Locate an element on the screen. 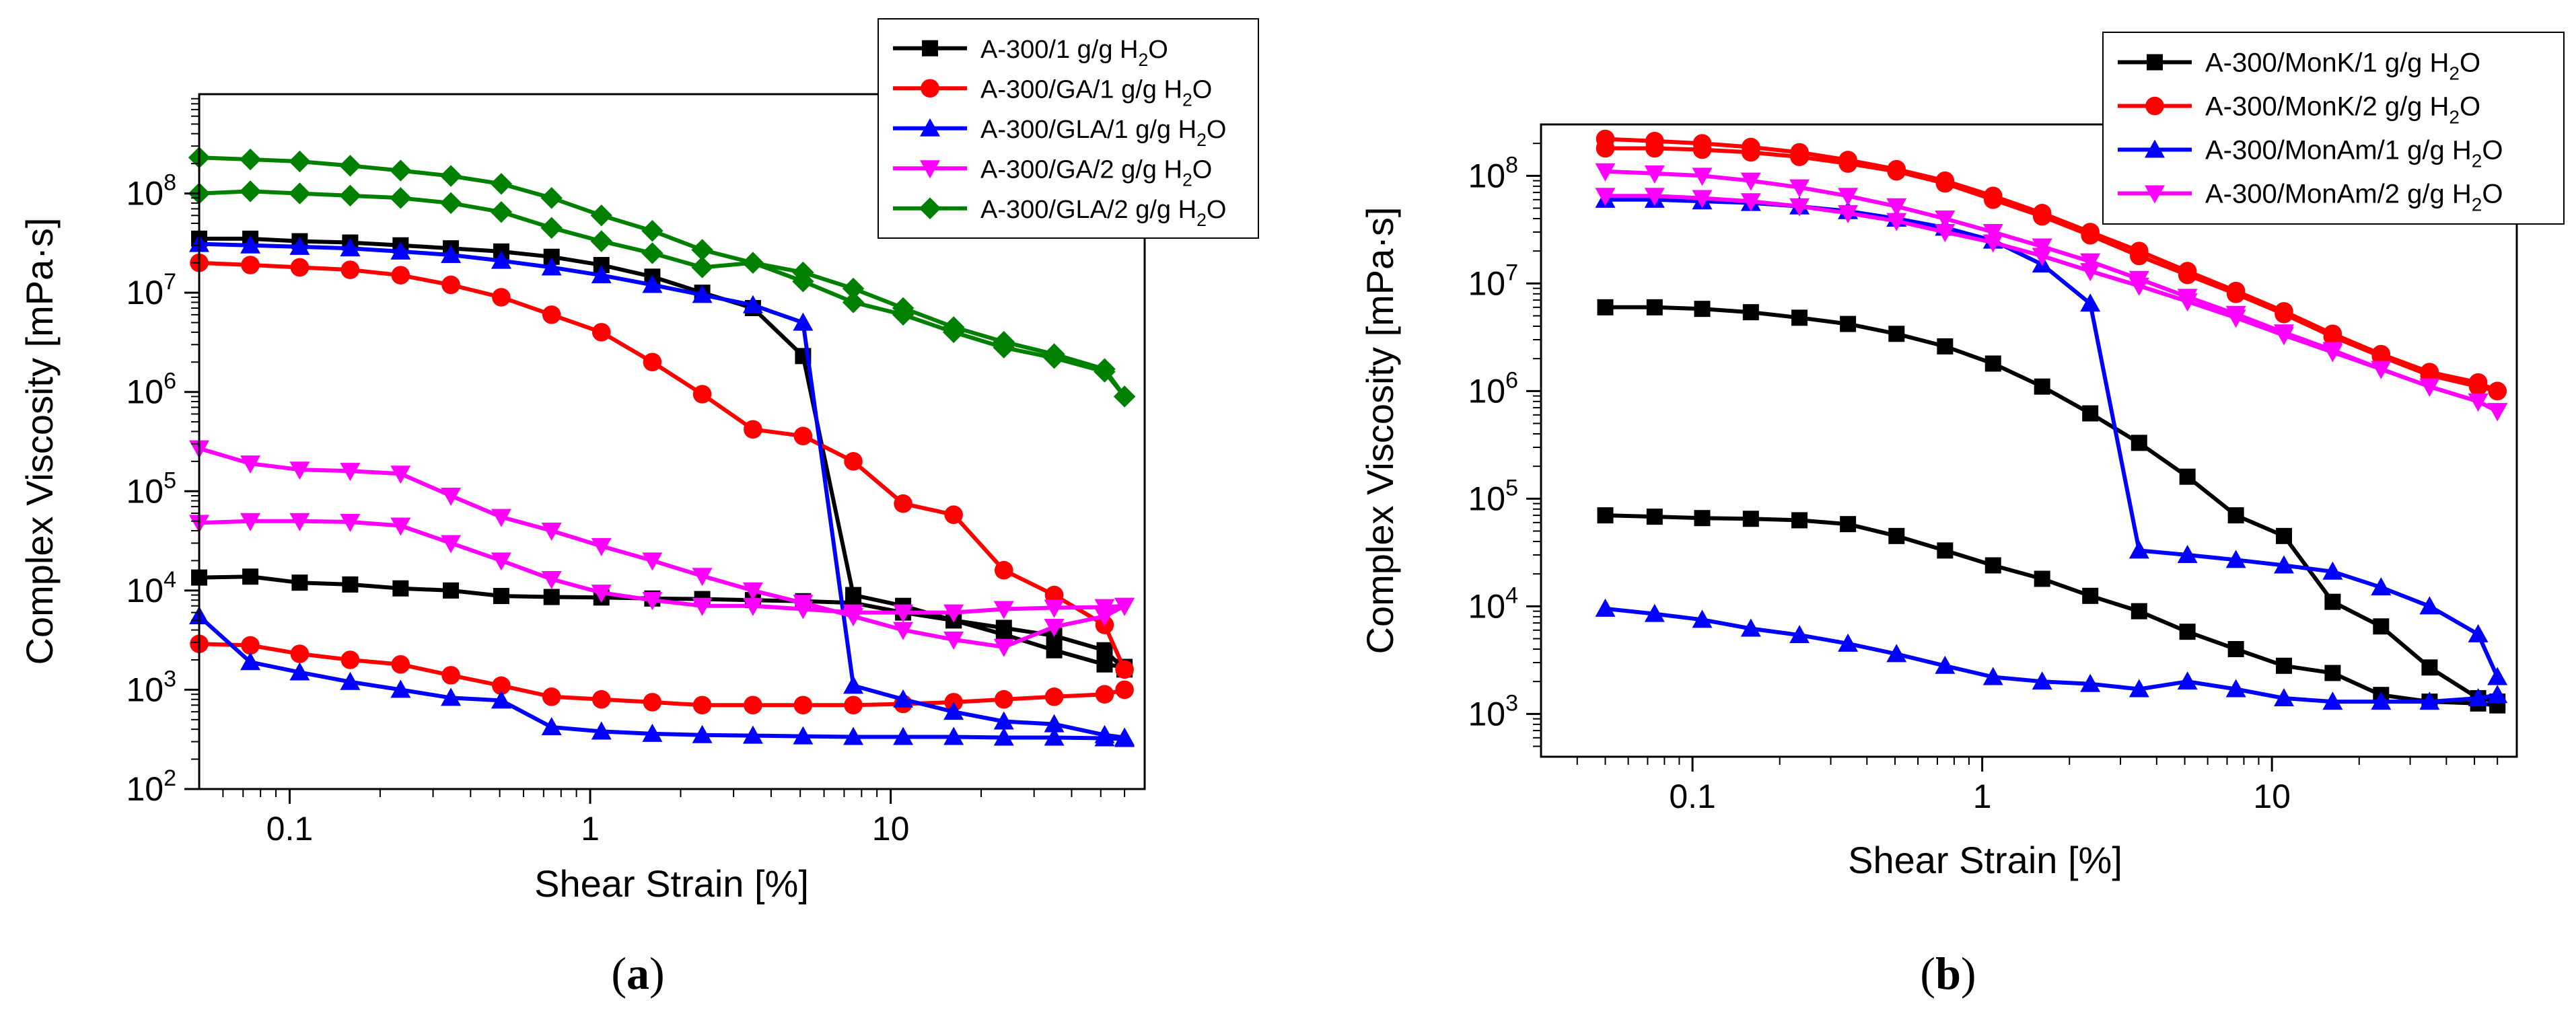 This screenshot has height=1011, width=2576. x-tick-label-a-0: 0.1 is located at coordinates (290, 829).